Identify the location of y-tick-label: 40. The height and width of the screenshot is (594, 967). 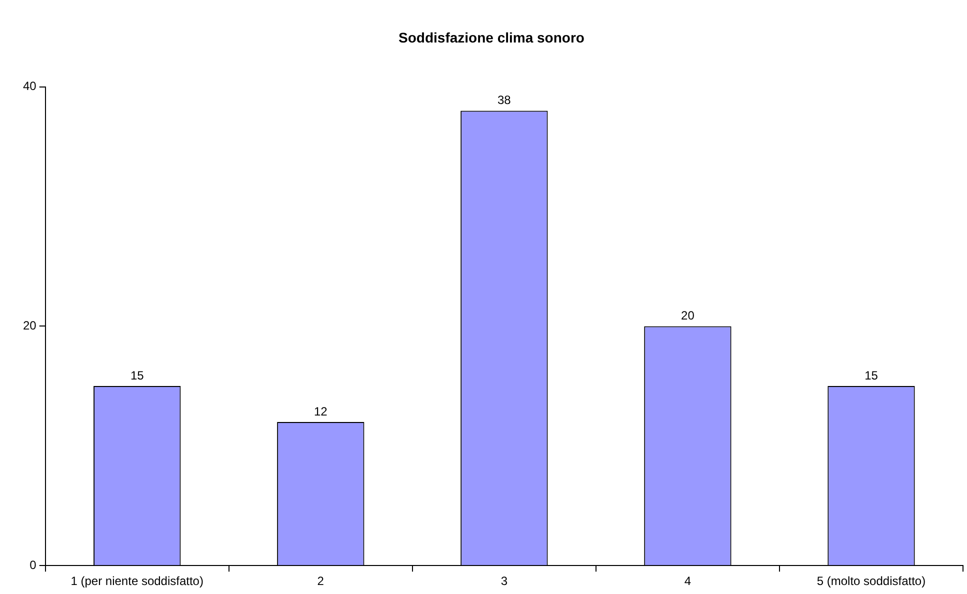
(29, 86).